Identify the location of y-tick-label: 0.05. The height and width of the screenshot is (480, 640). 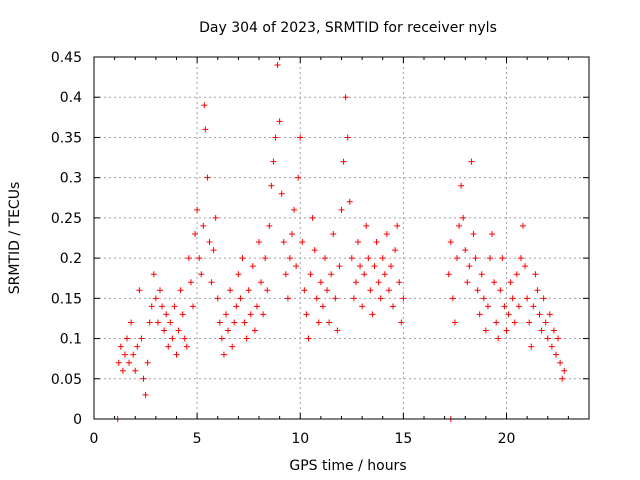
(66, 380).